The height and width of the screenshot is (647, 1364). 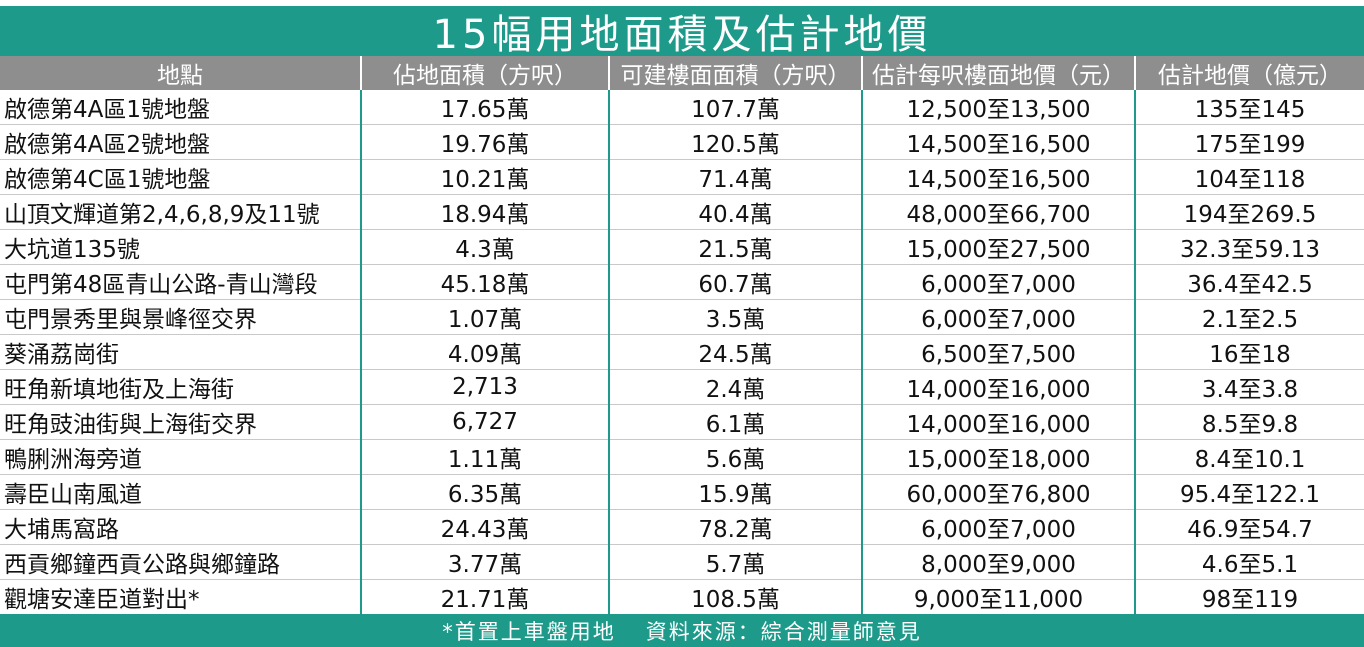 I want to click on cell-location: 屯門第48區青山公路-青山灣段, so click(x=180, y=282).